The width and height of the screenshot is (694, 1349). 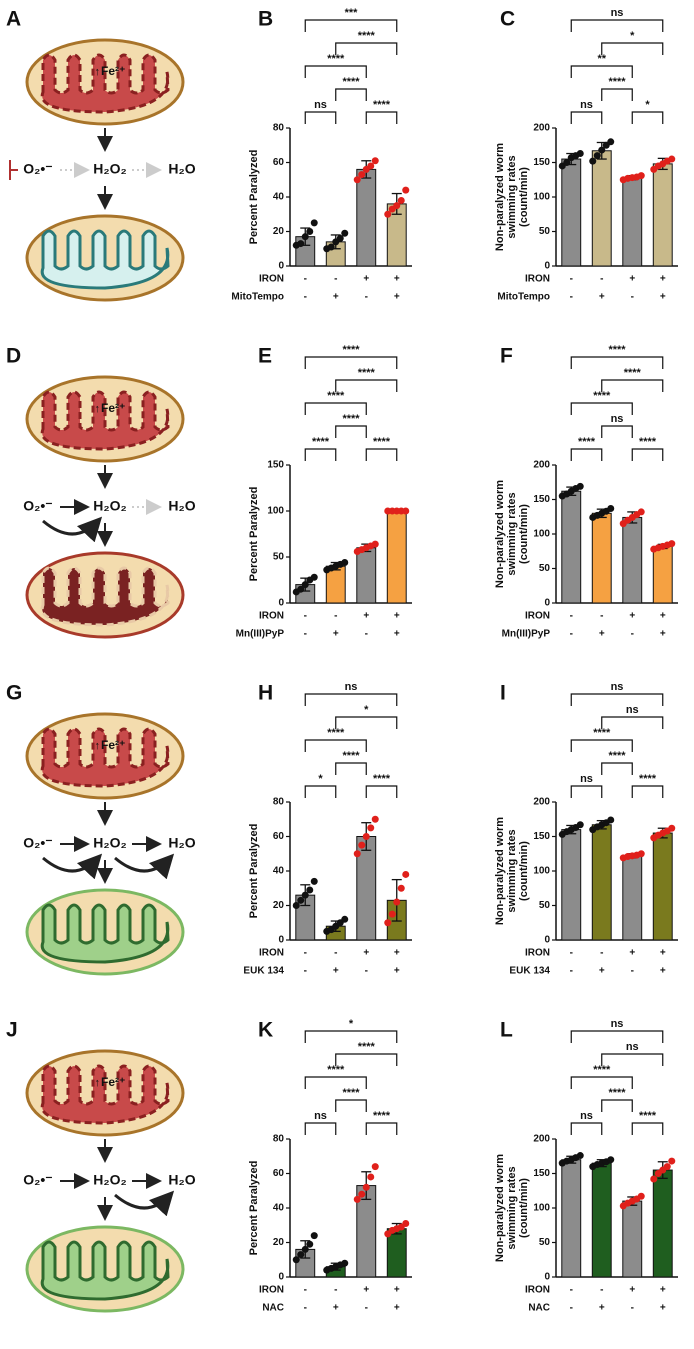 What do you see at coordinates (545, 231) in the screenshot?
I see `y-tick-label: 50` at bounding box center [545, 231].